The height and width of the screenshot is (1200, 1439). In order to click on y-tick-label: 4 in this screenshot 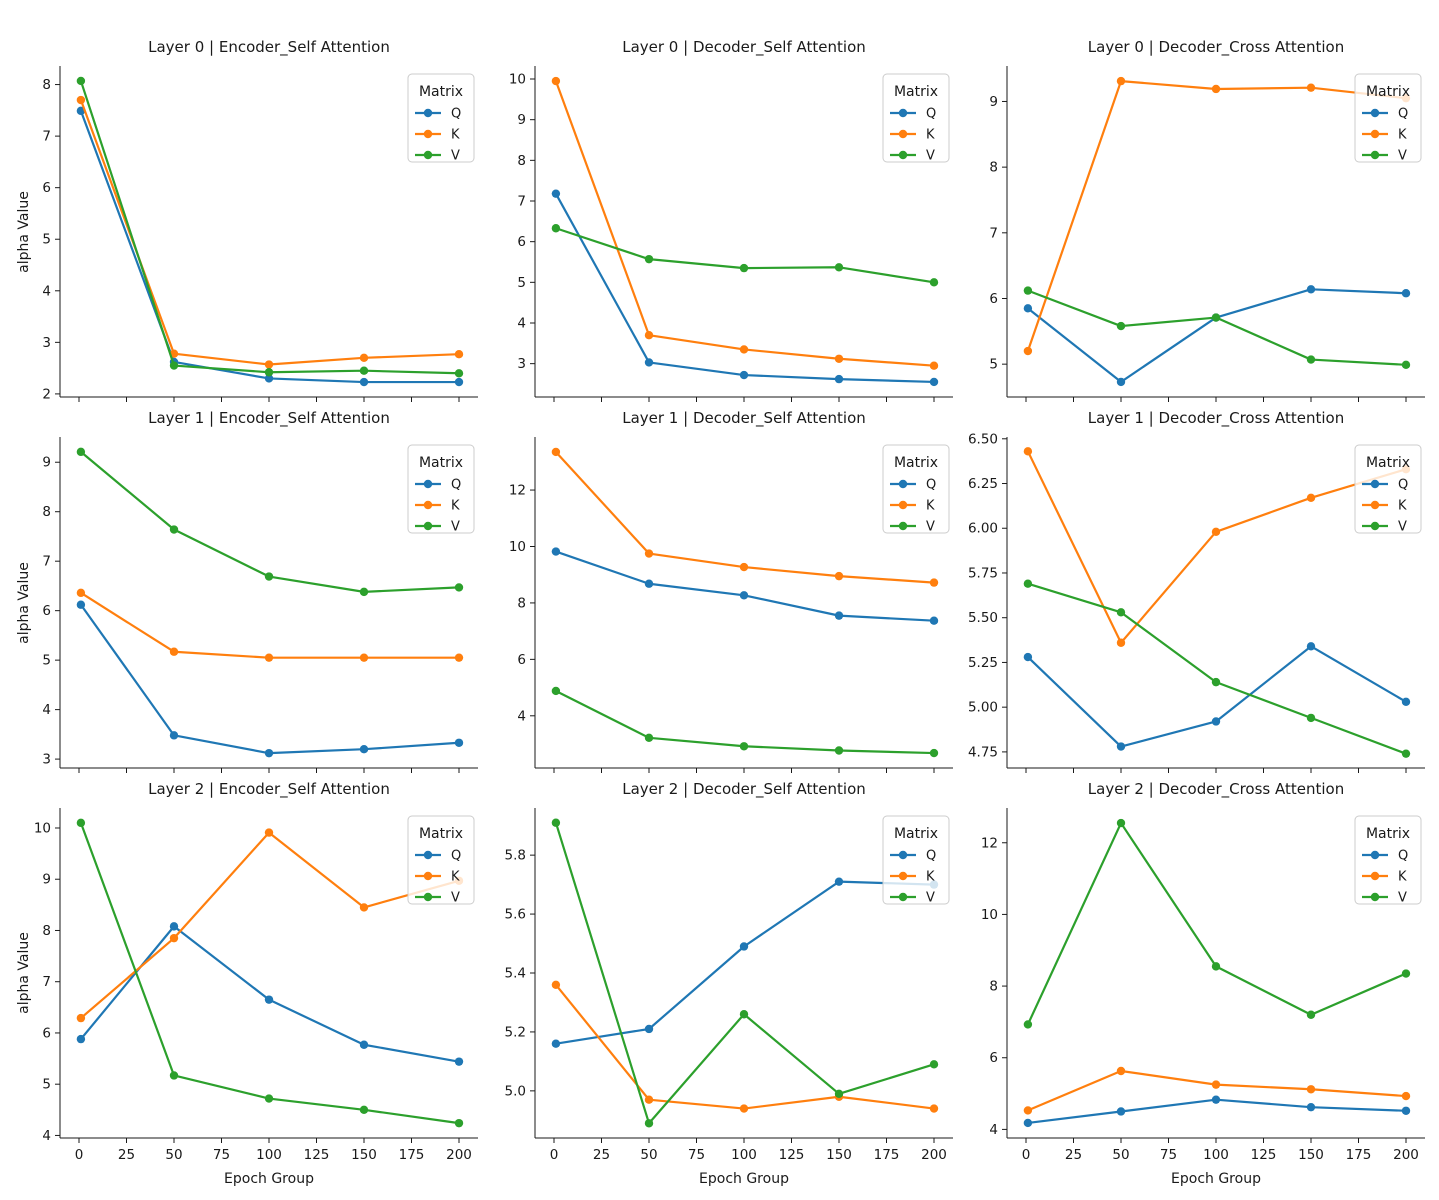, I will do `click(521, 716)`.